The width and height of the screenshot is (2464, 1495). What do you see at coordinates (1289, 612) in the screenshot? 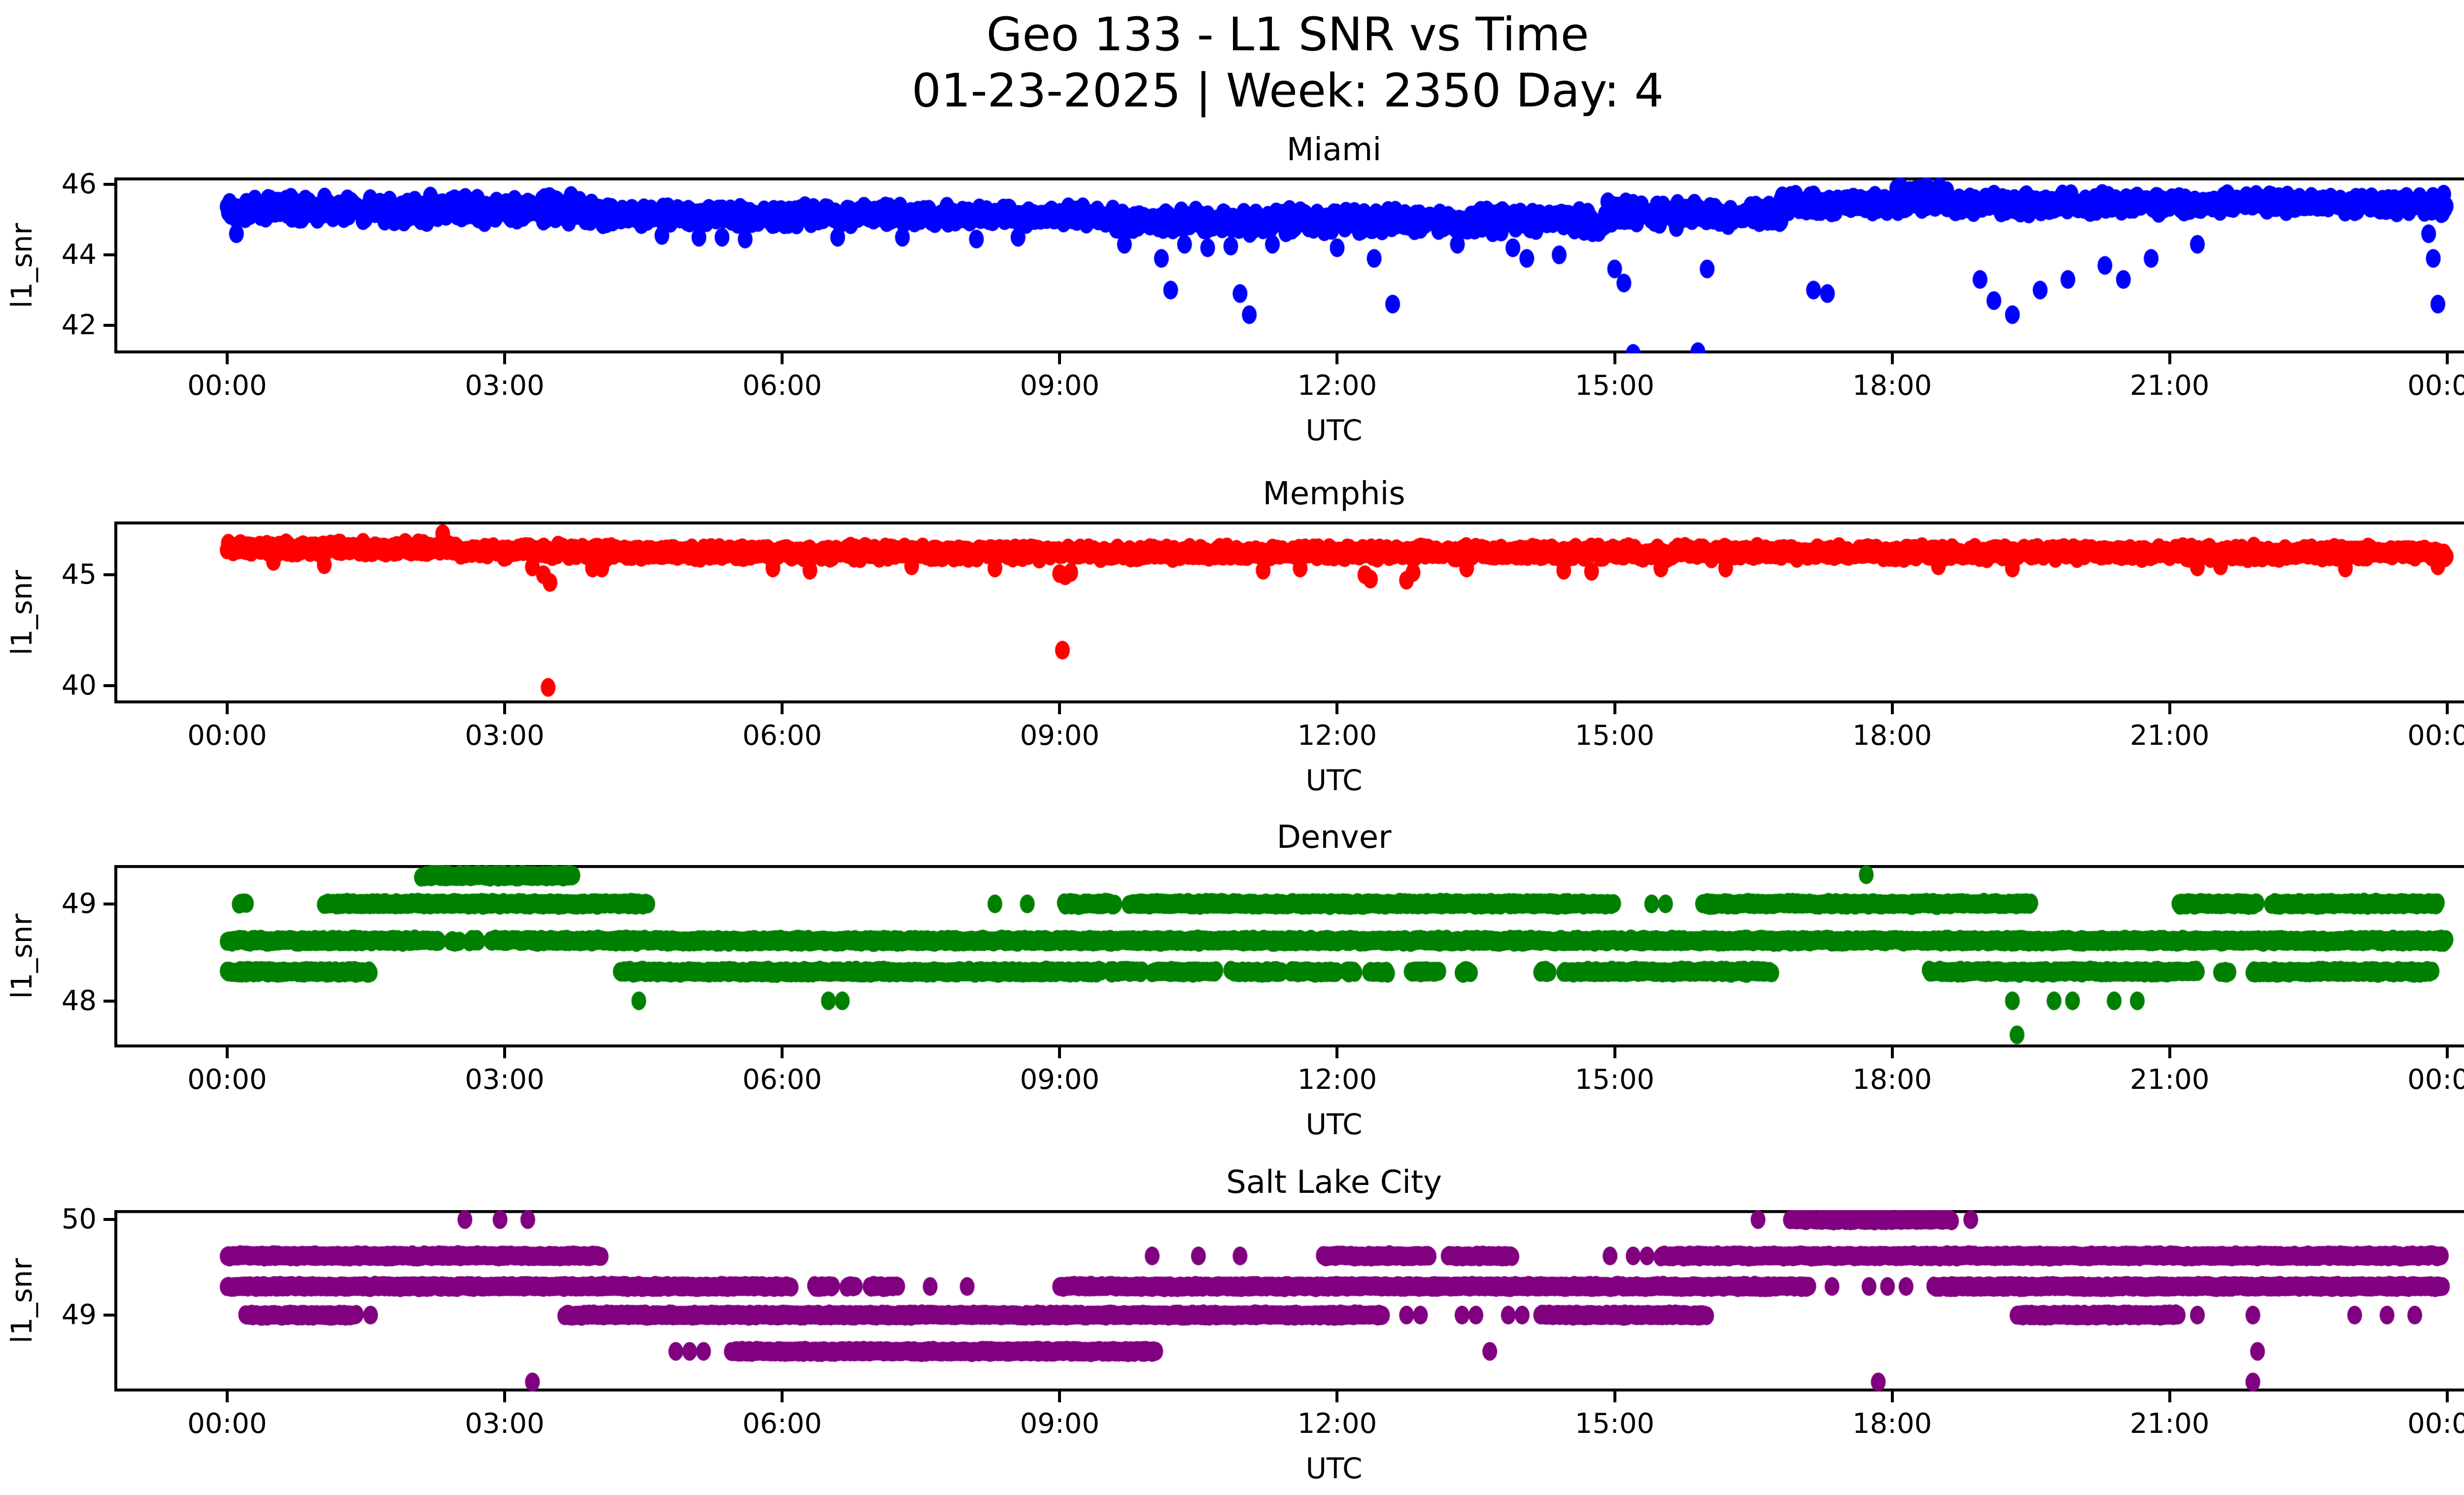
I see `memphis-scatter-canvas` at bounding box center [1289, 612].